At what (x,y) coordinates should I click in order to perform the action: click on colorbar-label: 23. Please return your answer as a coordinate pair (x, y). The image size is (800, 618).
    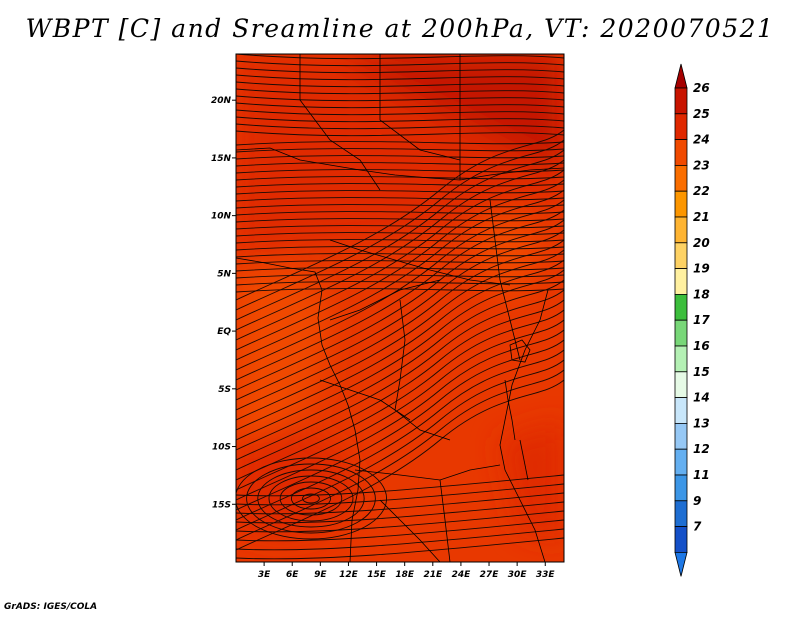
    Looking at the image, I should click on (701, 165).